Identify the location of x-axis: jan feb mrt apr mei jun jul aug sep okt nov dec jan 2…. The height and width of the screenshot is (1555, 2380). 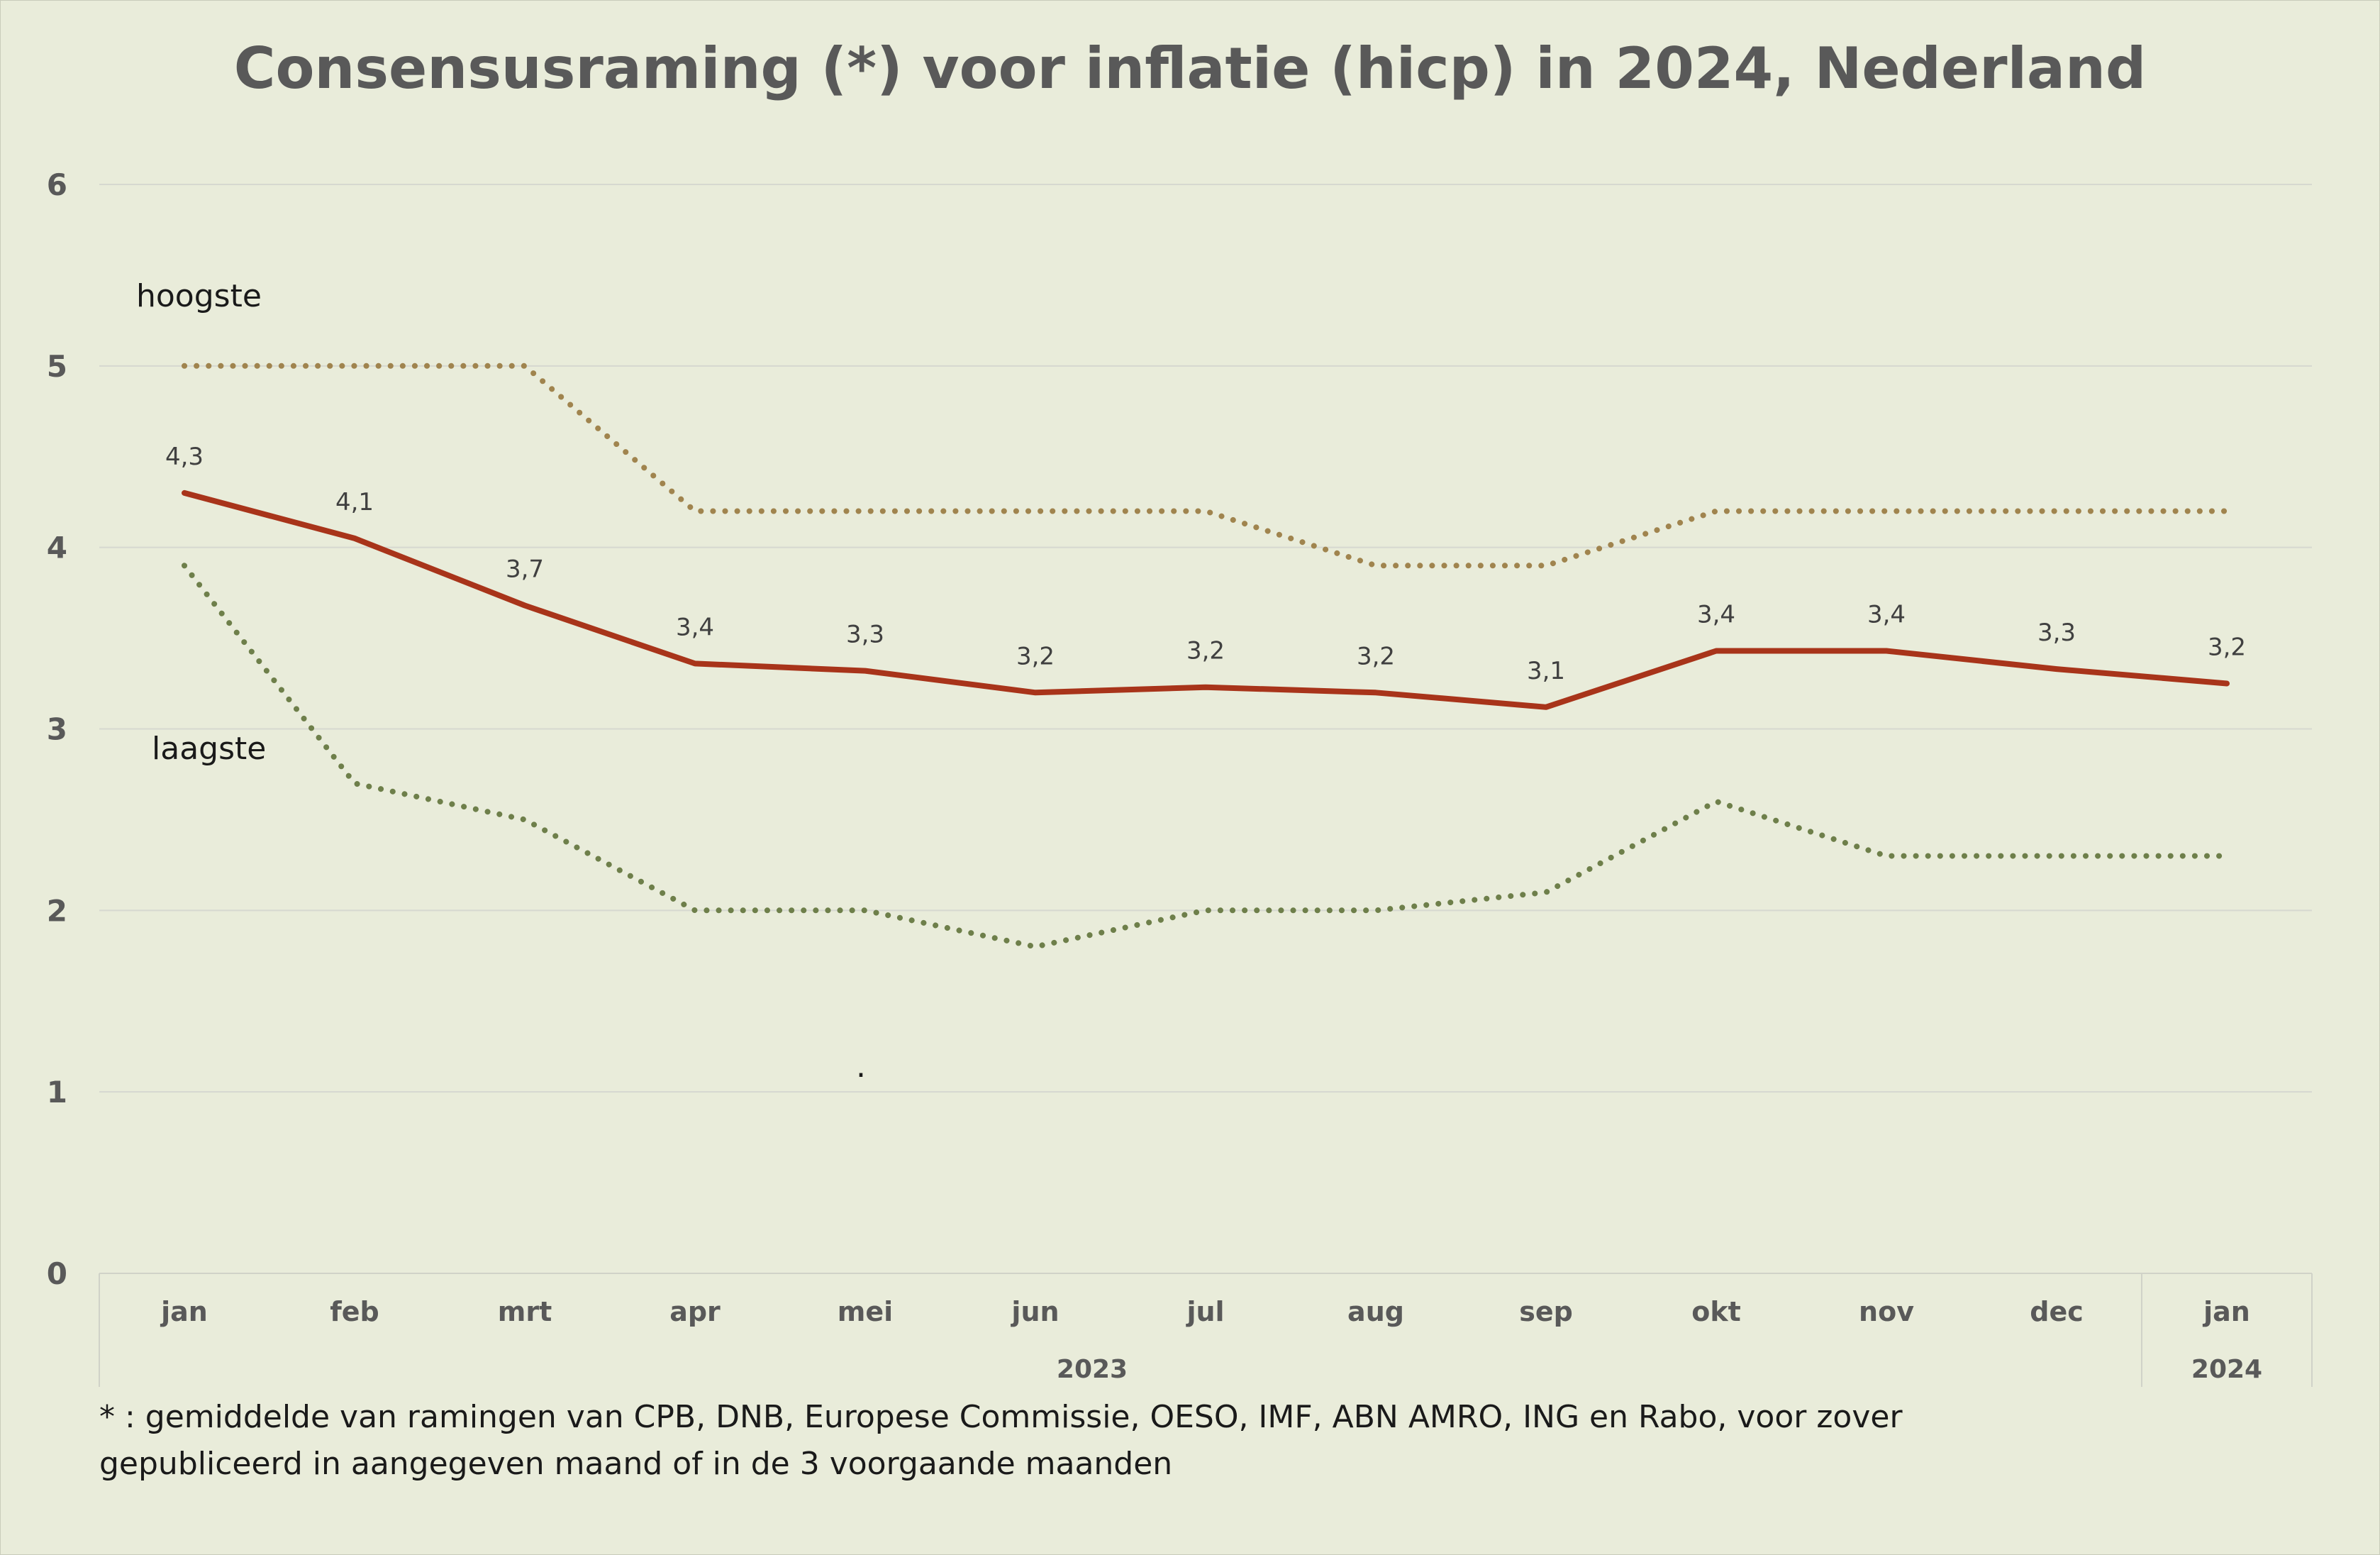
(1206, 1330).